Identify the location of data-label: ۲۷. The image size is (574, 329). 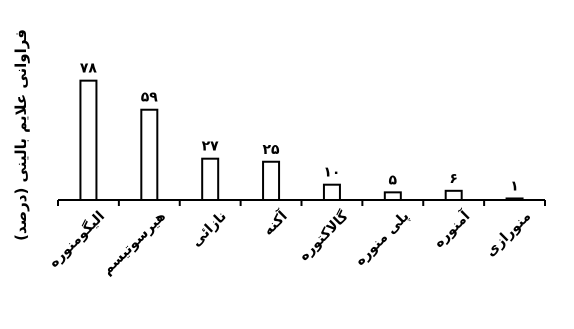
(211, 147).